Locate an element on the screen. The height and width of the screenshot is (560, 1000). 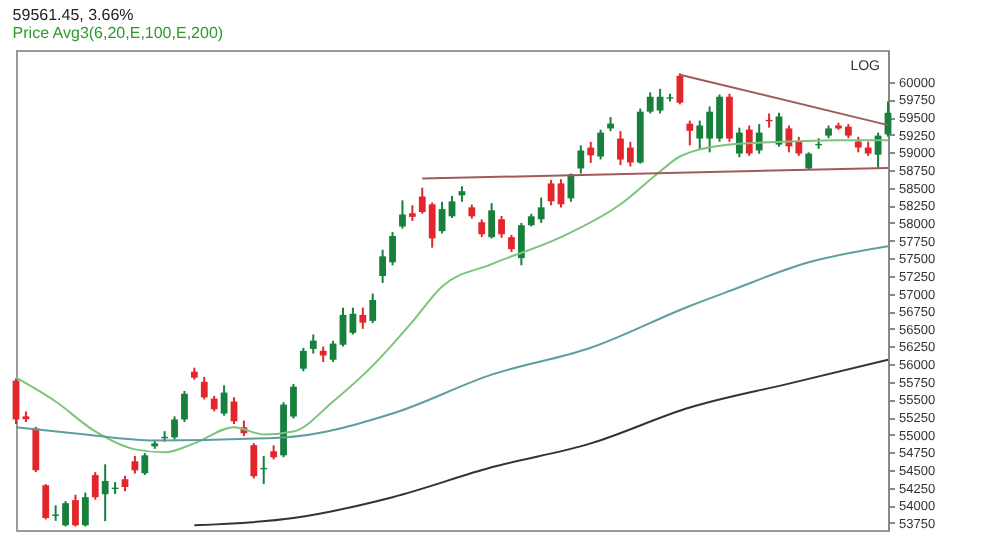
chart-subtitle: Price Avg3(6,20,E,100,E,200) is located at coordinates (118, 33).